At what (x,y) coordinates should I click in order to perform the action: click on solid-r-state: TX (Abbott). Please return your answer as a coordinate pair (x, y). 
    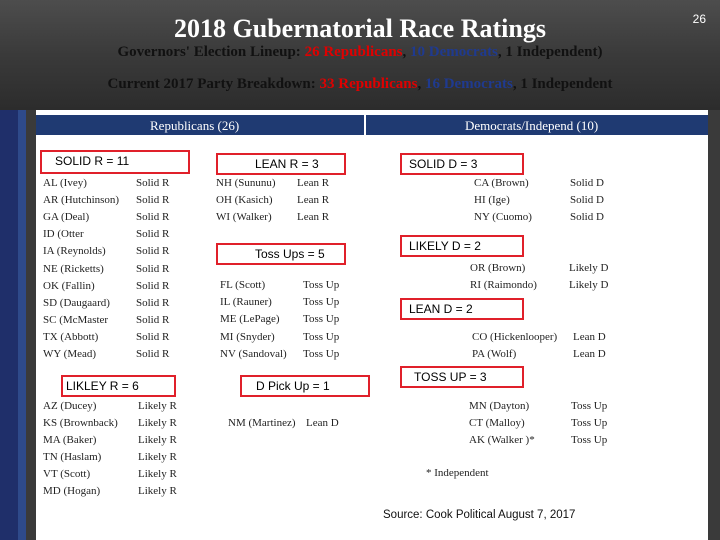
    Looking at the image, I should click on (71, 336).